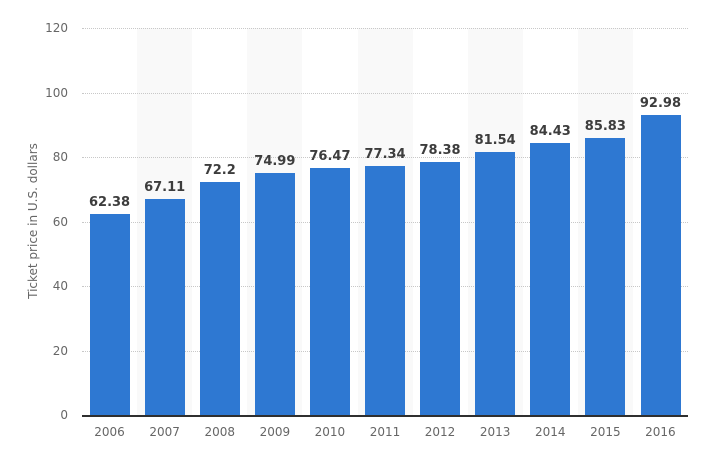 Image resolution: width=703 pixels, height=451 pixels. What do you see at coordinates (60, 221) in the screenshot?
I see `y-tick-label: 60` at bounding box center [60, 221].